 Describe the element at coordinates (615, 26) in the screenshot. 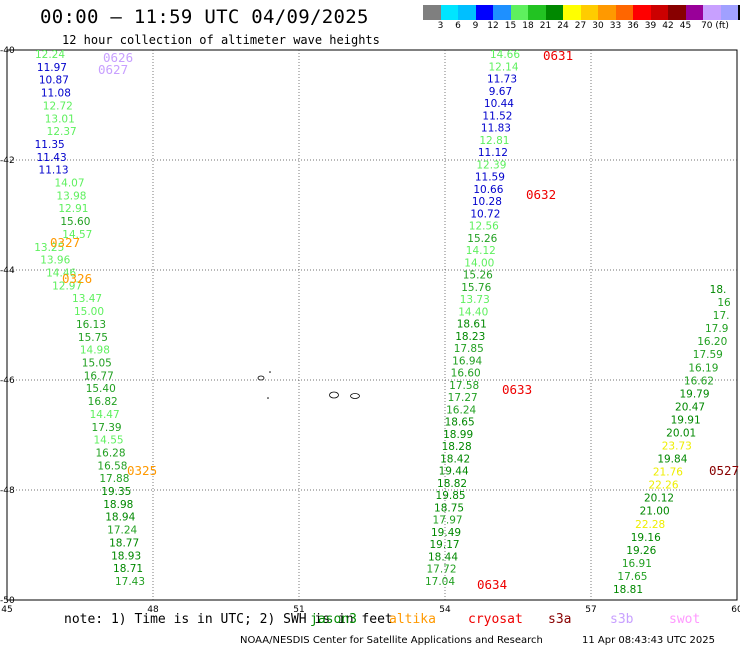

I see `color-scale-label: 33` at that location.